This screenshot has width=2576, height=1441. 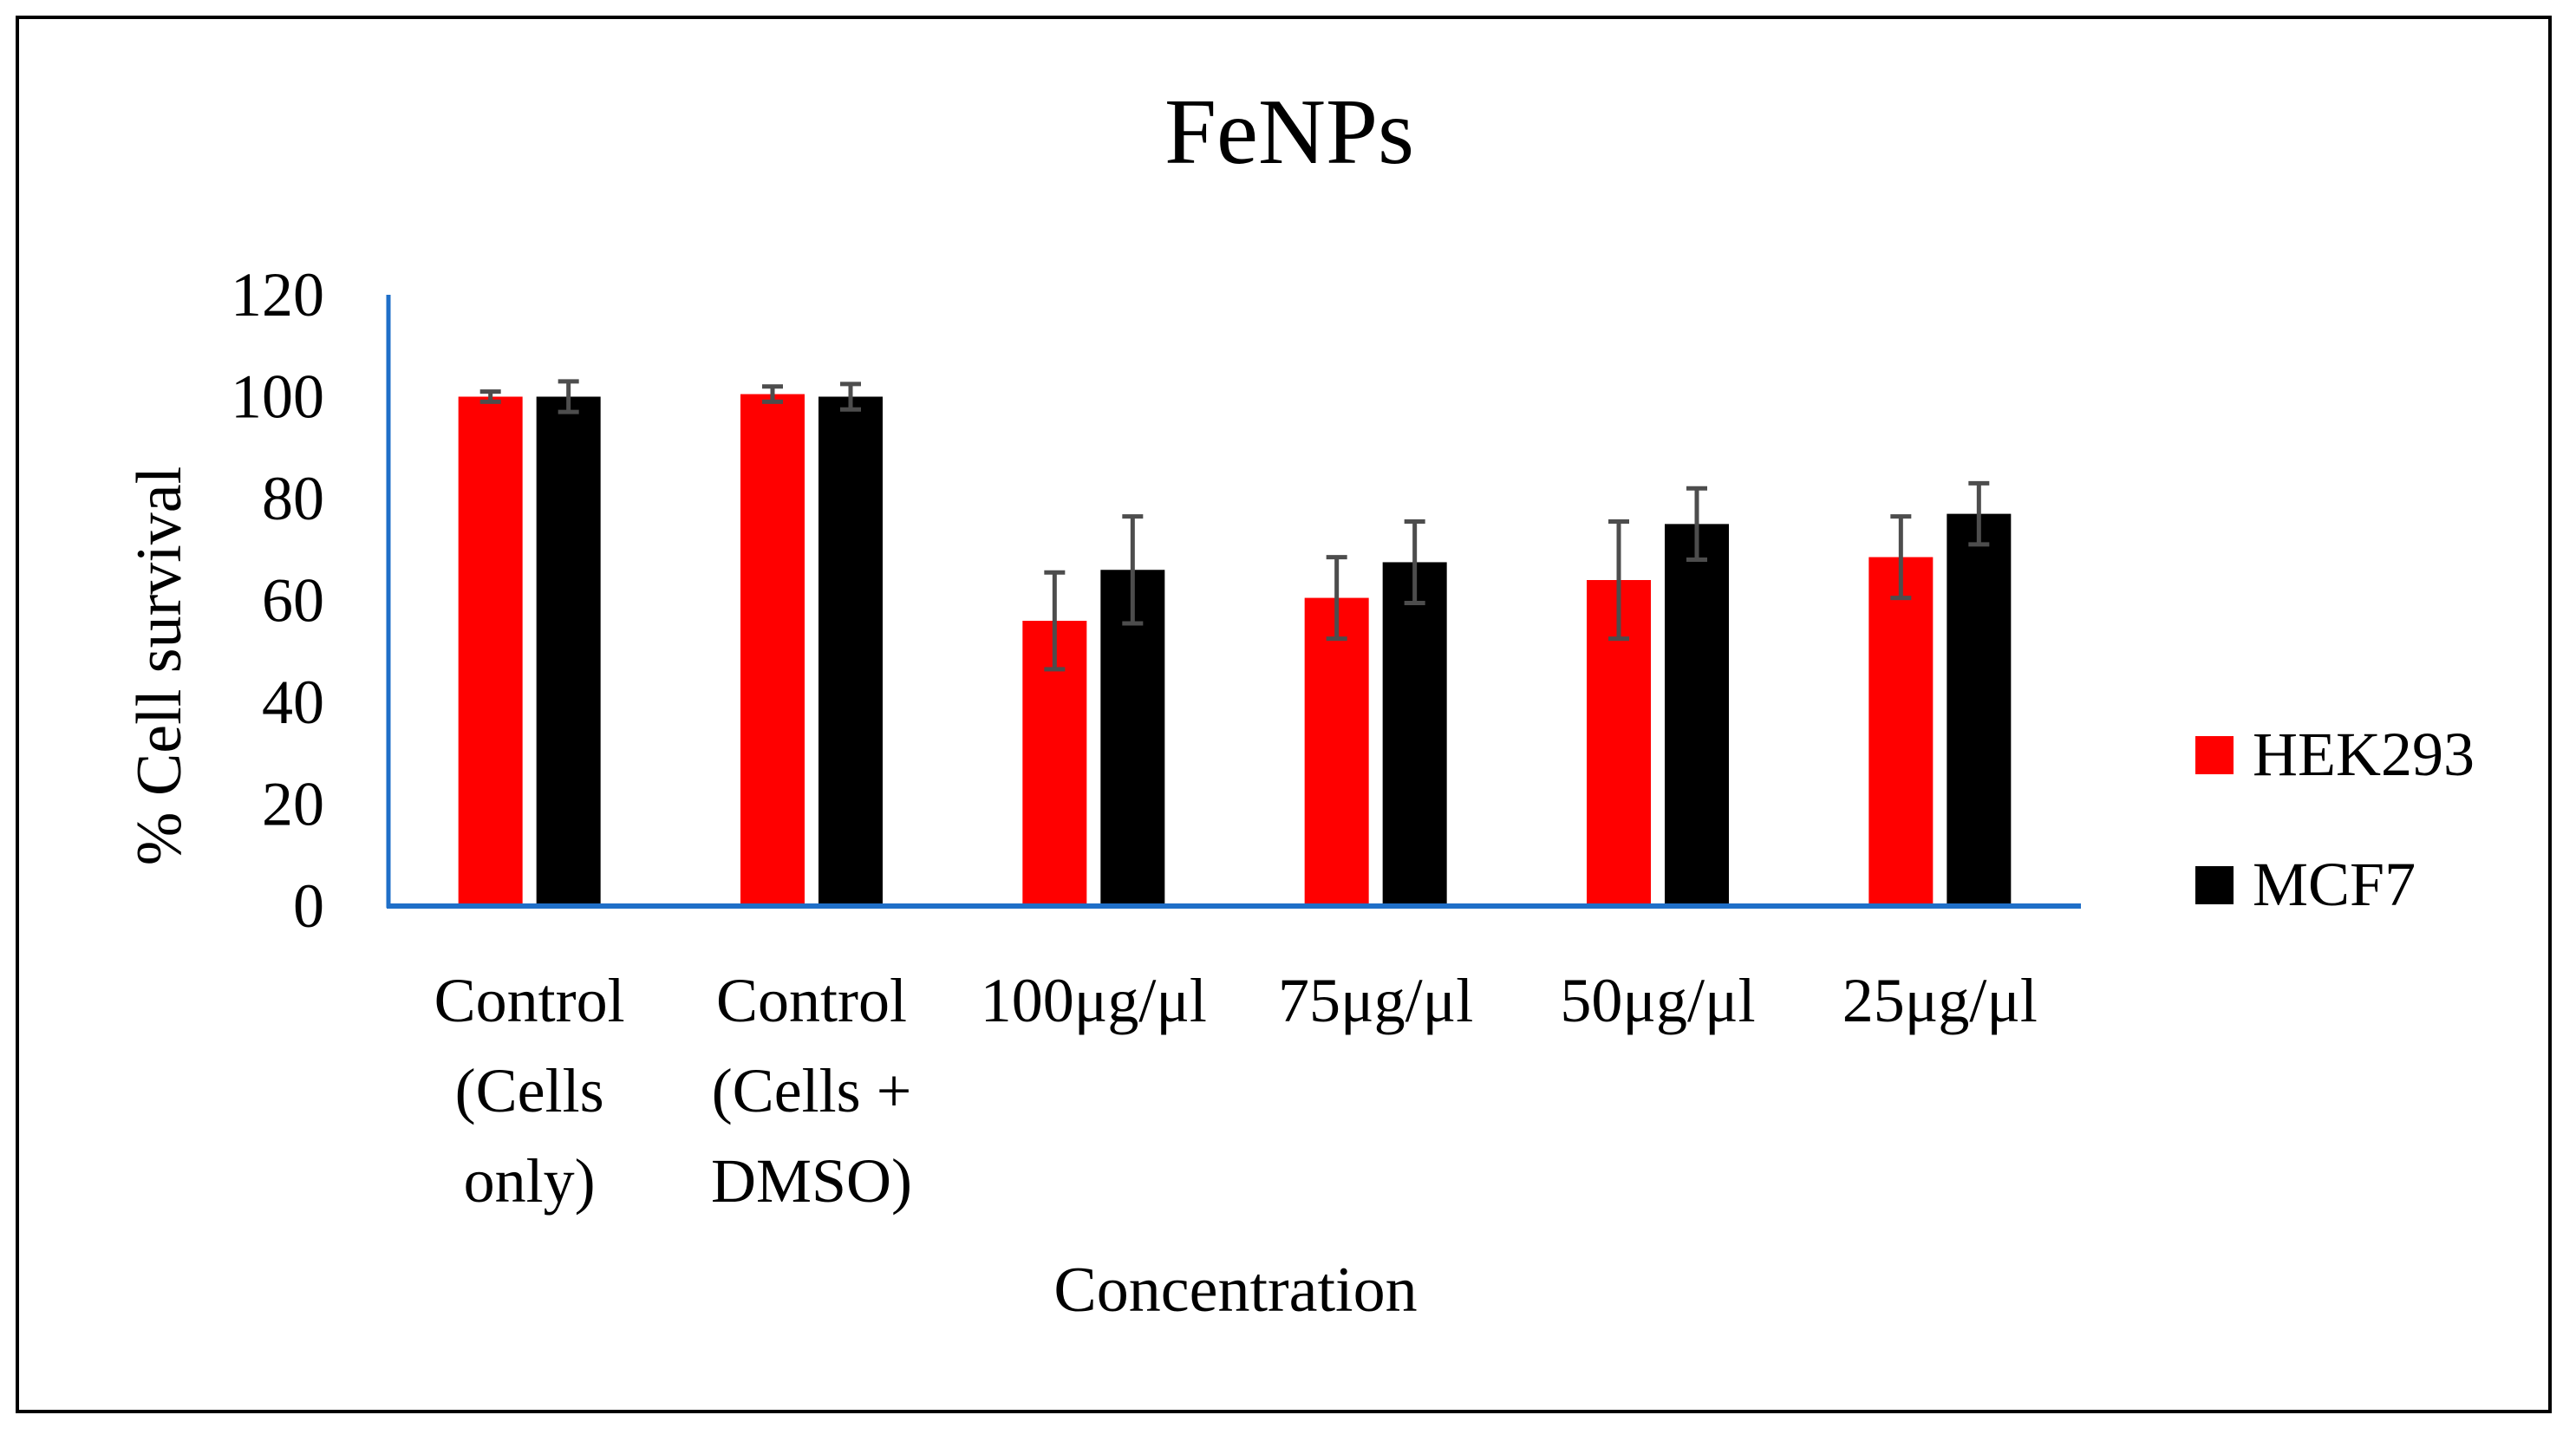 I want to click on y-tick-label: 60, so click(x=293, y=601).